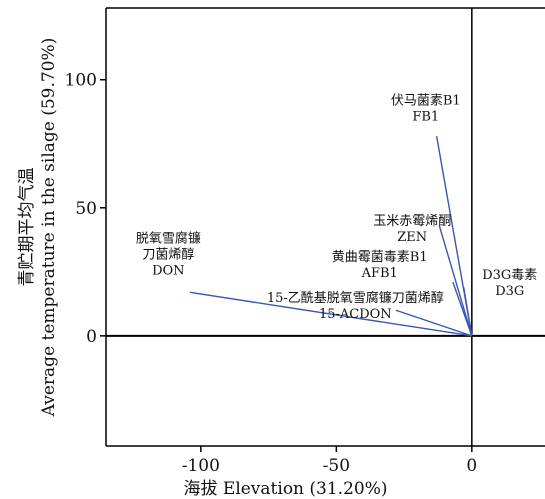 This screenshot has width=545, height=499. I want to click on y-tick-label: 50, so click(86, 209).